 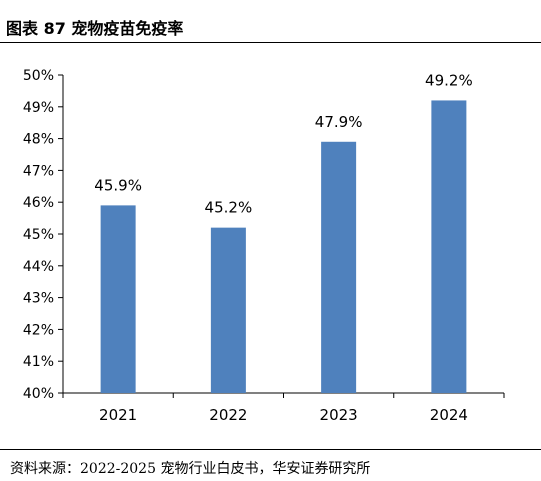 I want to click on y-axis: 40% 41% 42% 43% 44% 45% 46% 47% 48% 49% 50%, so click(x=43, y=235).